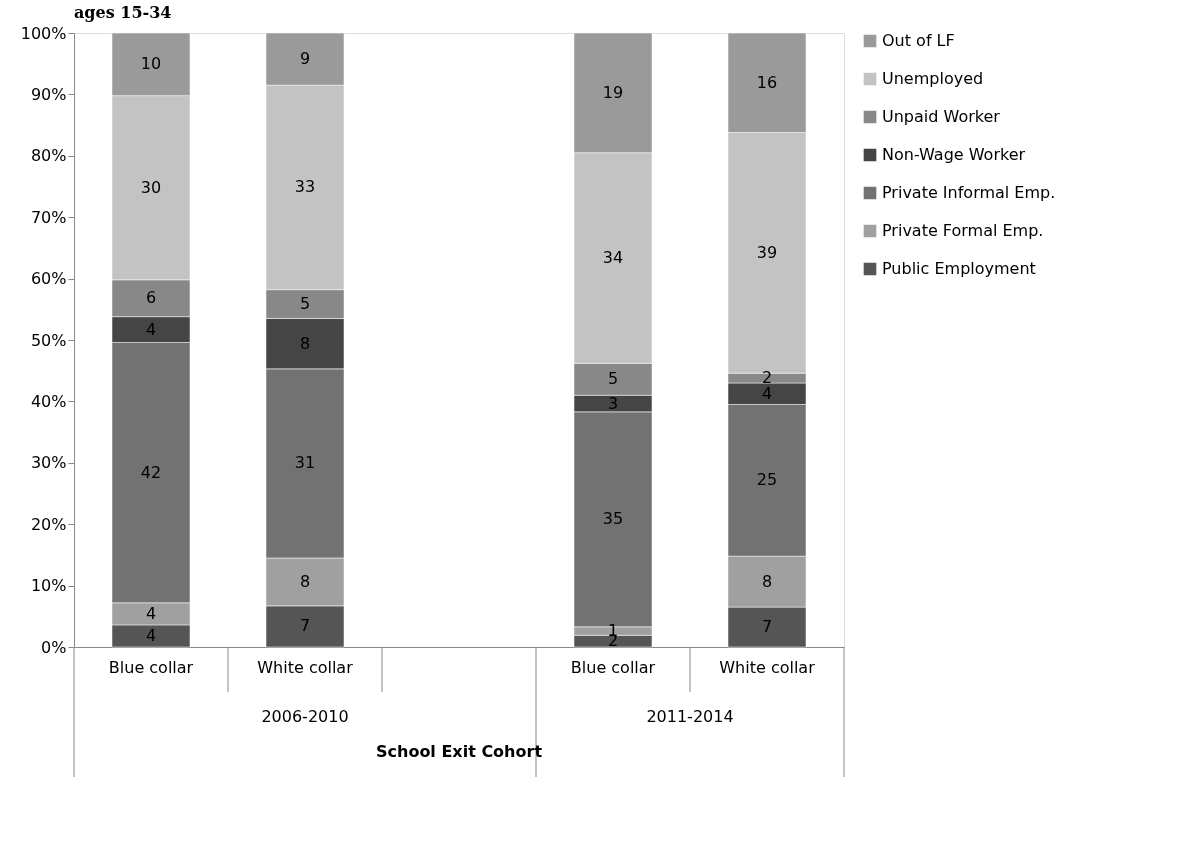 The width and height of the screenshot is (1204, 866). Describe the element at coordinates (963, 230) in the screenshot. I see `legend-label: Private Formal Emp.` at that location.